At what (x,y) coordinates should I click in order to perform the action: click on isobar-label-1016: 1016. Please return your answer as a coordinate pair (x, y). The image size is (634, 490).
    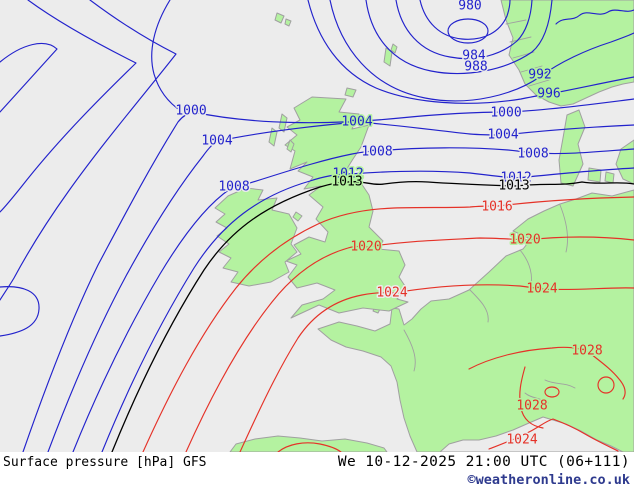
    Looking at the image, I should click on (496, 207).